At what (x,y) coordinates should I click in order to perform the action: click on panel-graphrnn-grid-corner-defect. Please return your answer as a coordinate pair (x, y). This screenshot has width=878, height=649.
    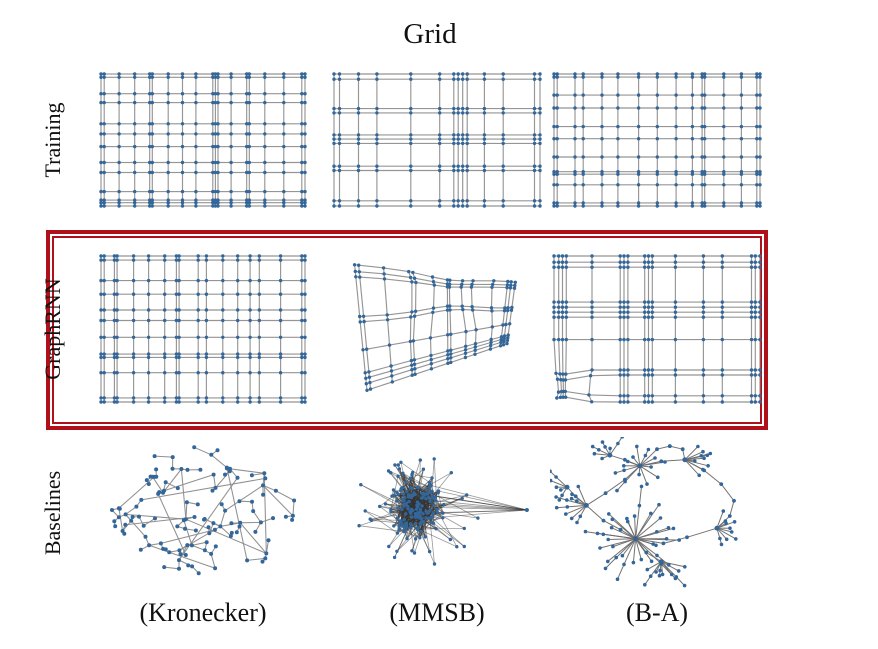
    Looking at the image, I should click on (657, 329).